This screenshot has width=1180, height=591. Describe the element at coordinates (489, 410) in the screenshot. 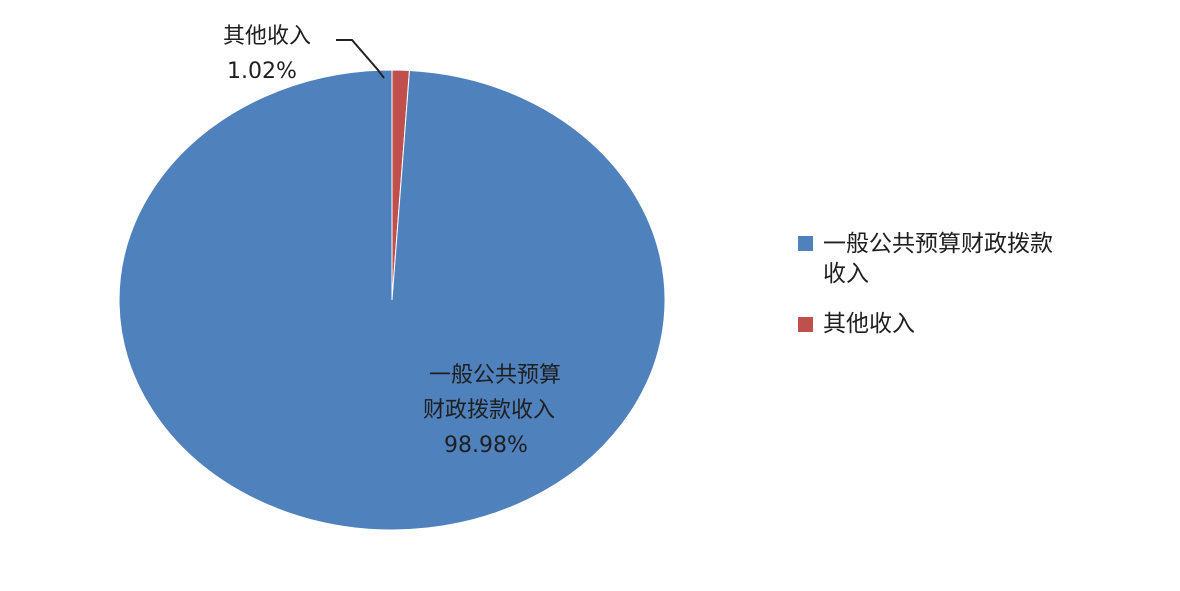

I see `slice-label-line: 财政拨款收入` at that location.